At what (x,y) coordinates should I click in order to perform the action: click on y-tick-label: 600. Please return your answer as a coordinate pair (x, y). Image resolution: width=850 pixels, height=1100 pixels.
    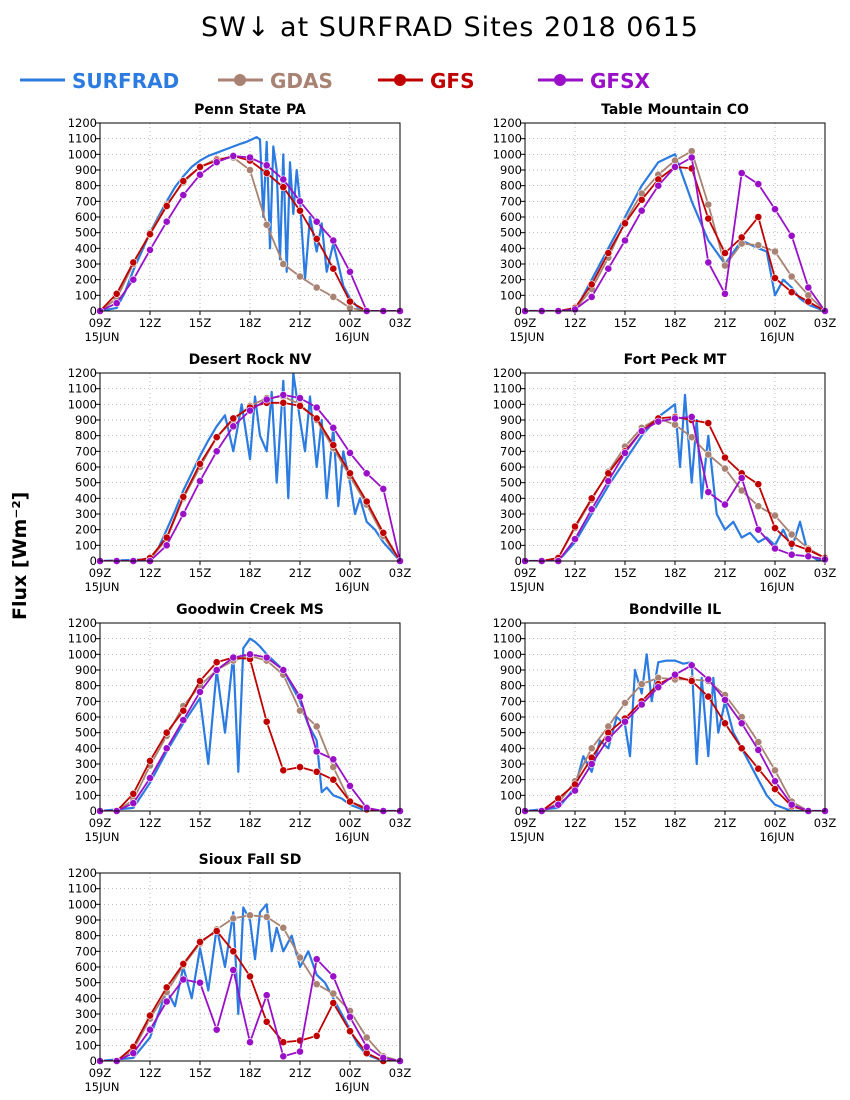
    Looking at the image, I should click on (511, 217).